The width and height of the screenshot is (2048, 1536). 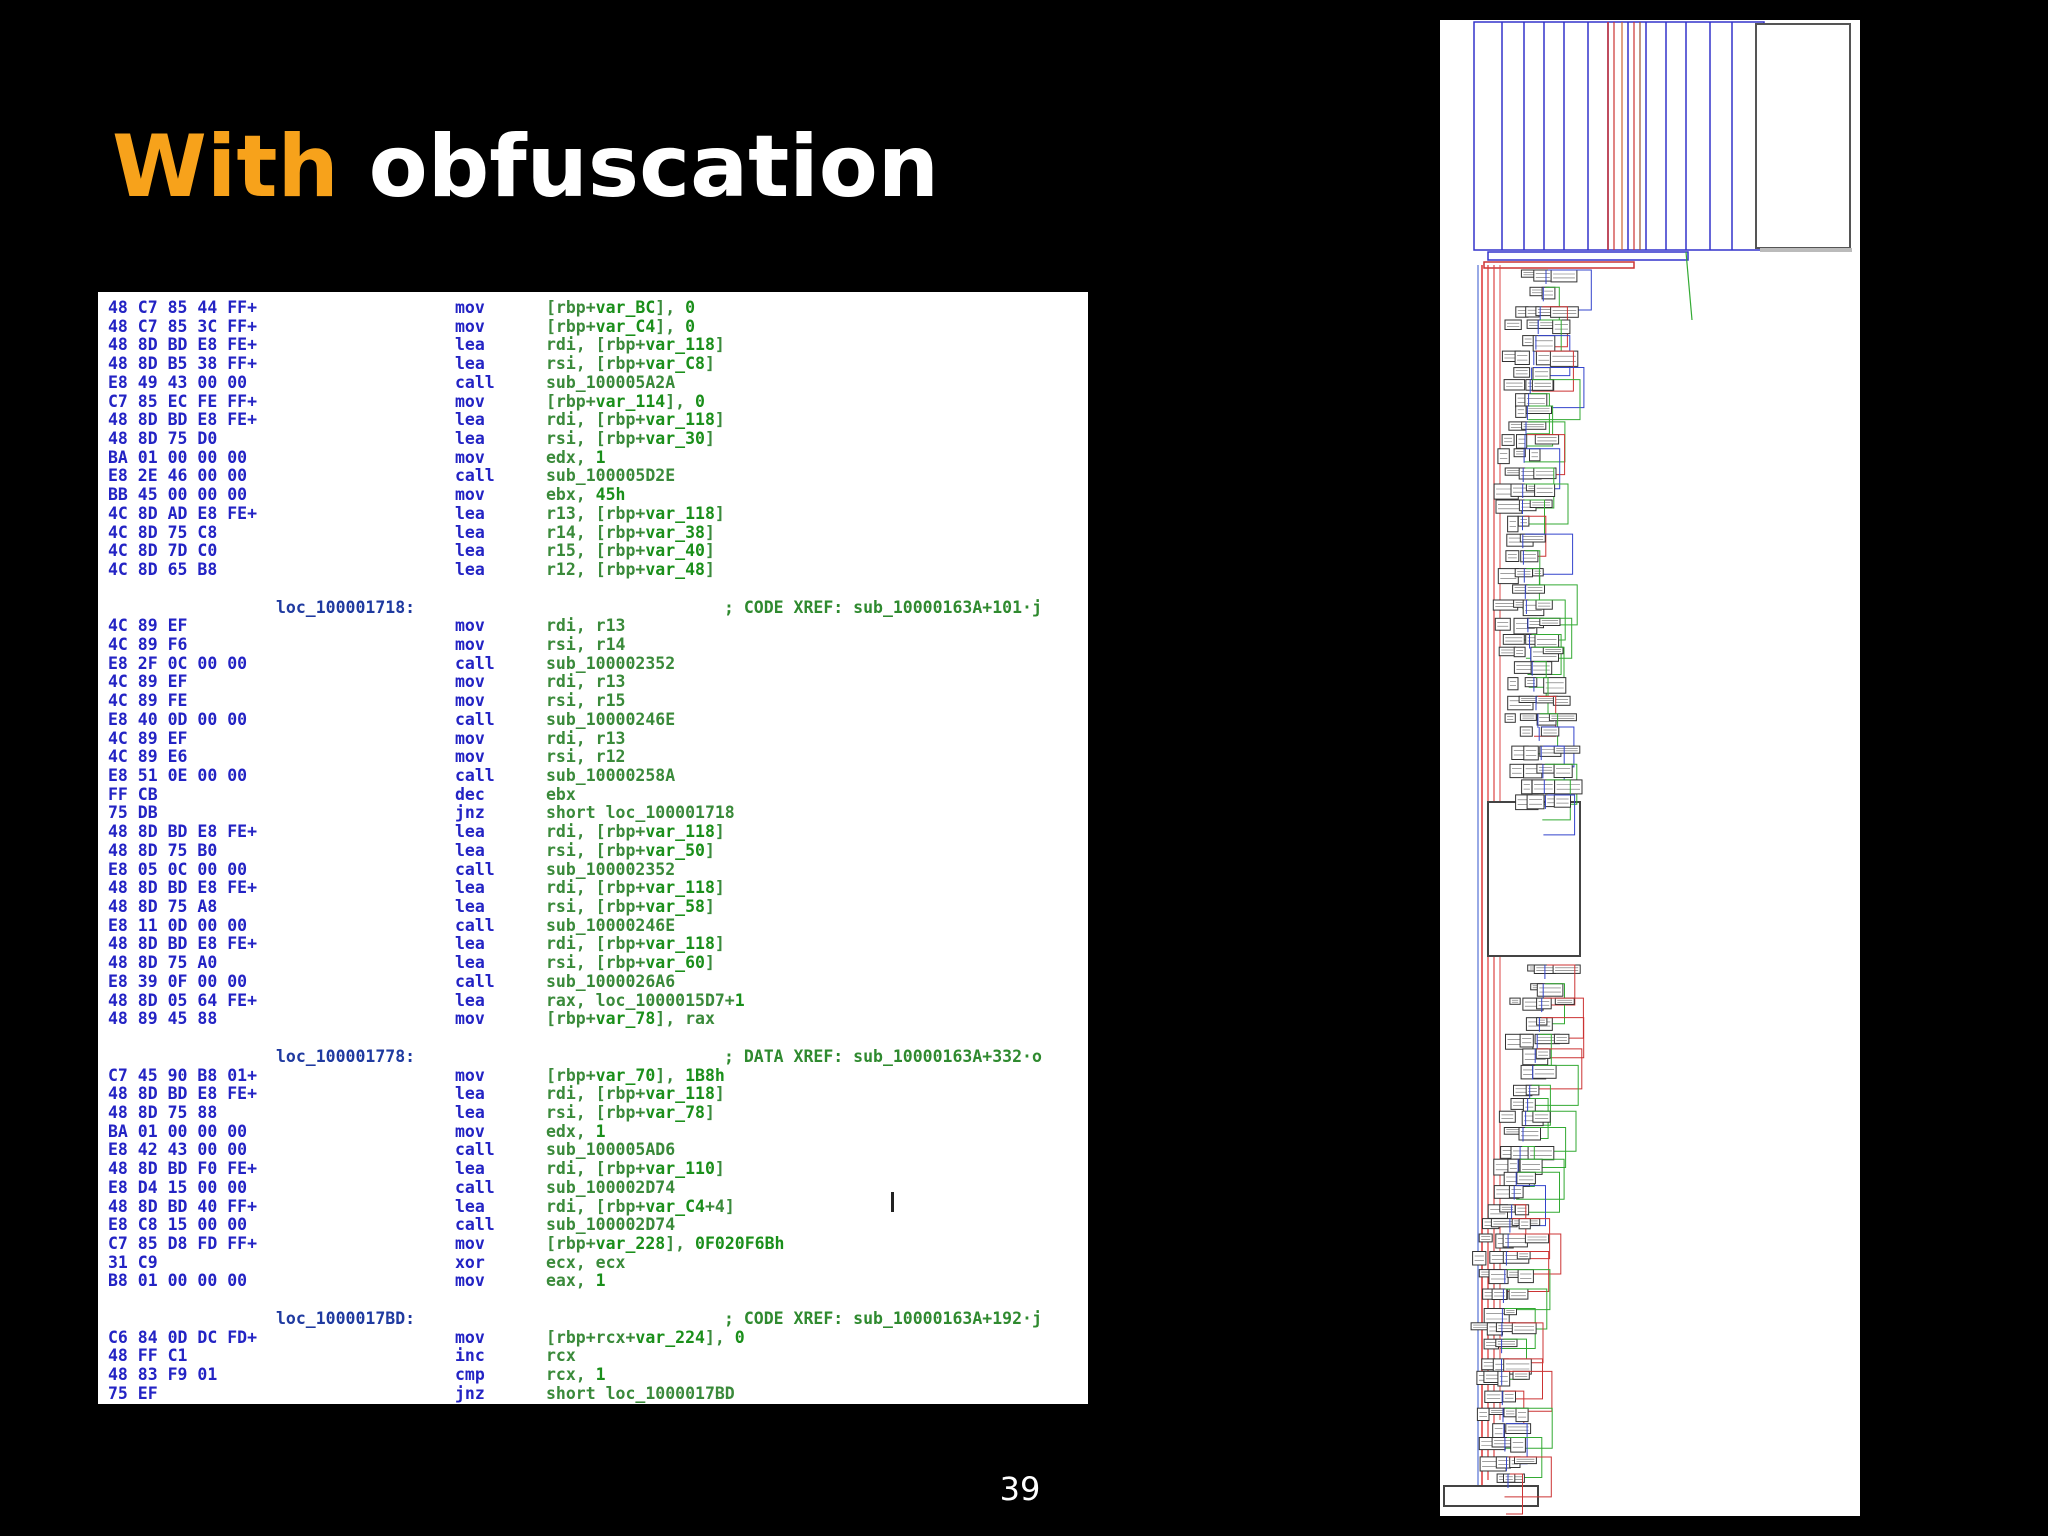 I want to click on operands: rsi, [rbp+var_50], so click(x=630, y=850).